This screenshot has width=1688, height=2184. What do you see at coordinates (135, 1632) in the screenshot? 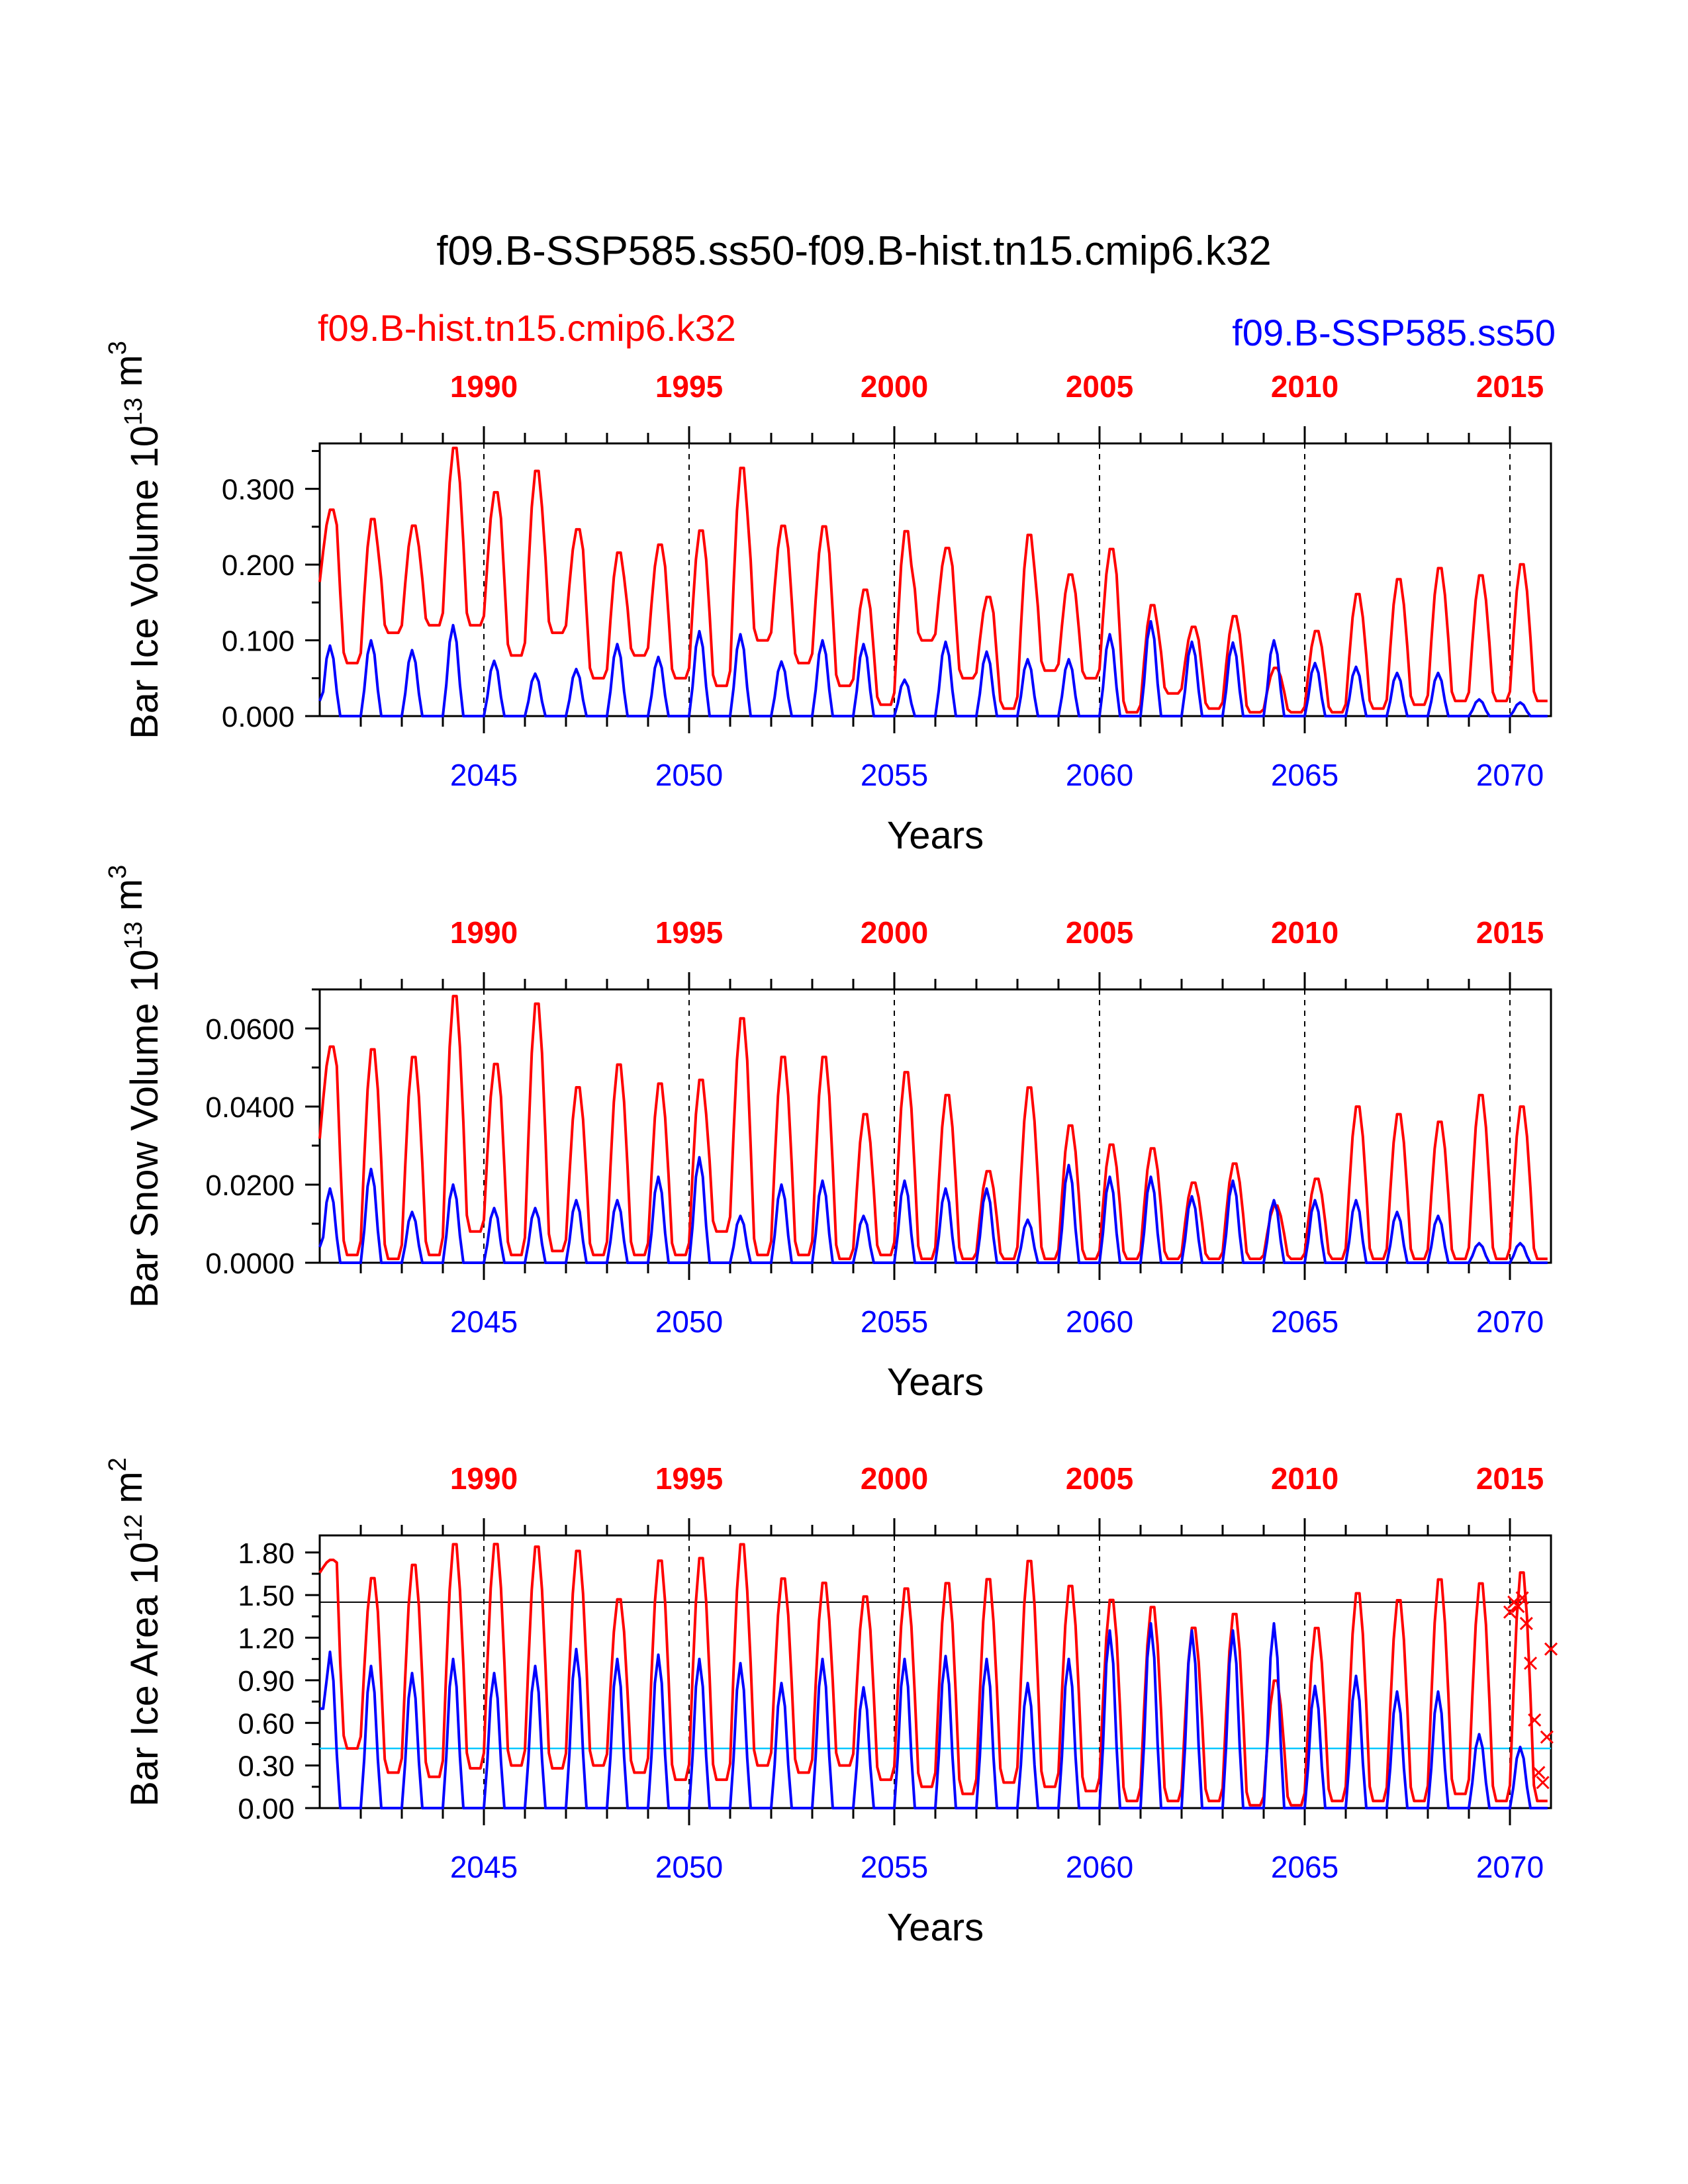
I see `y-axis-label: Bar Ice Area 1012 m2` at bounding box center [135, 1632].